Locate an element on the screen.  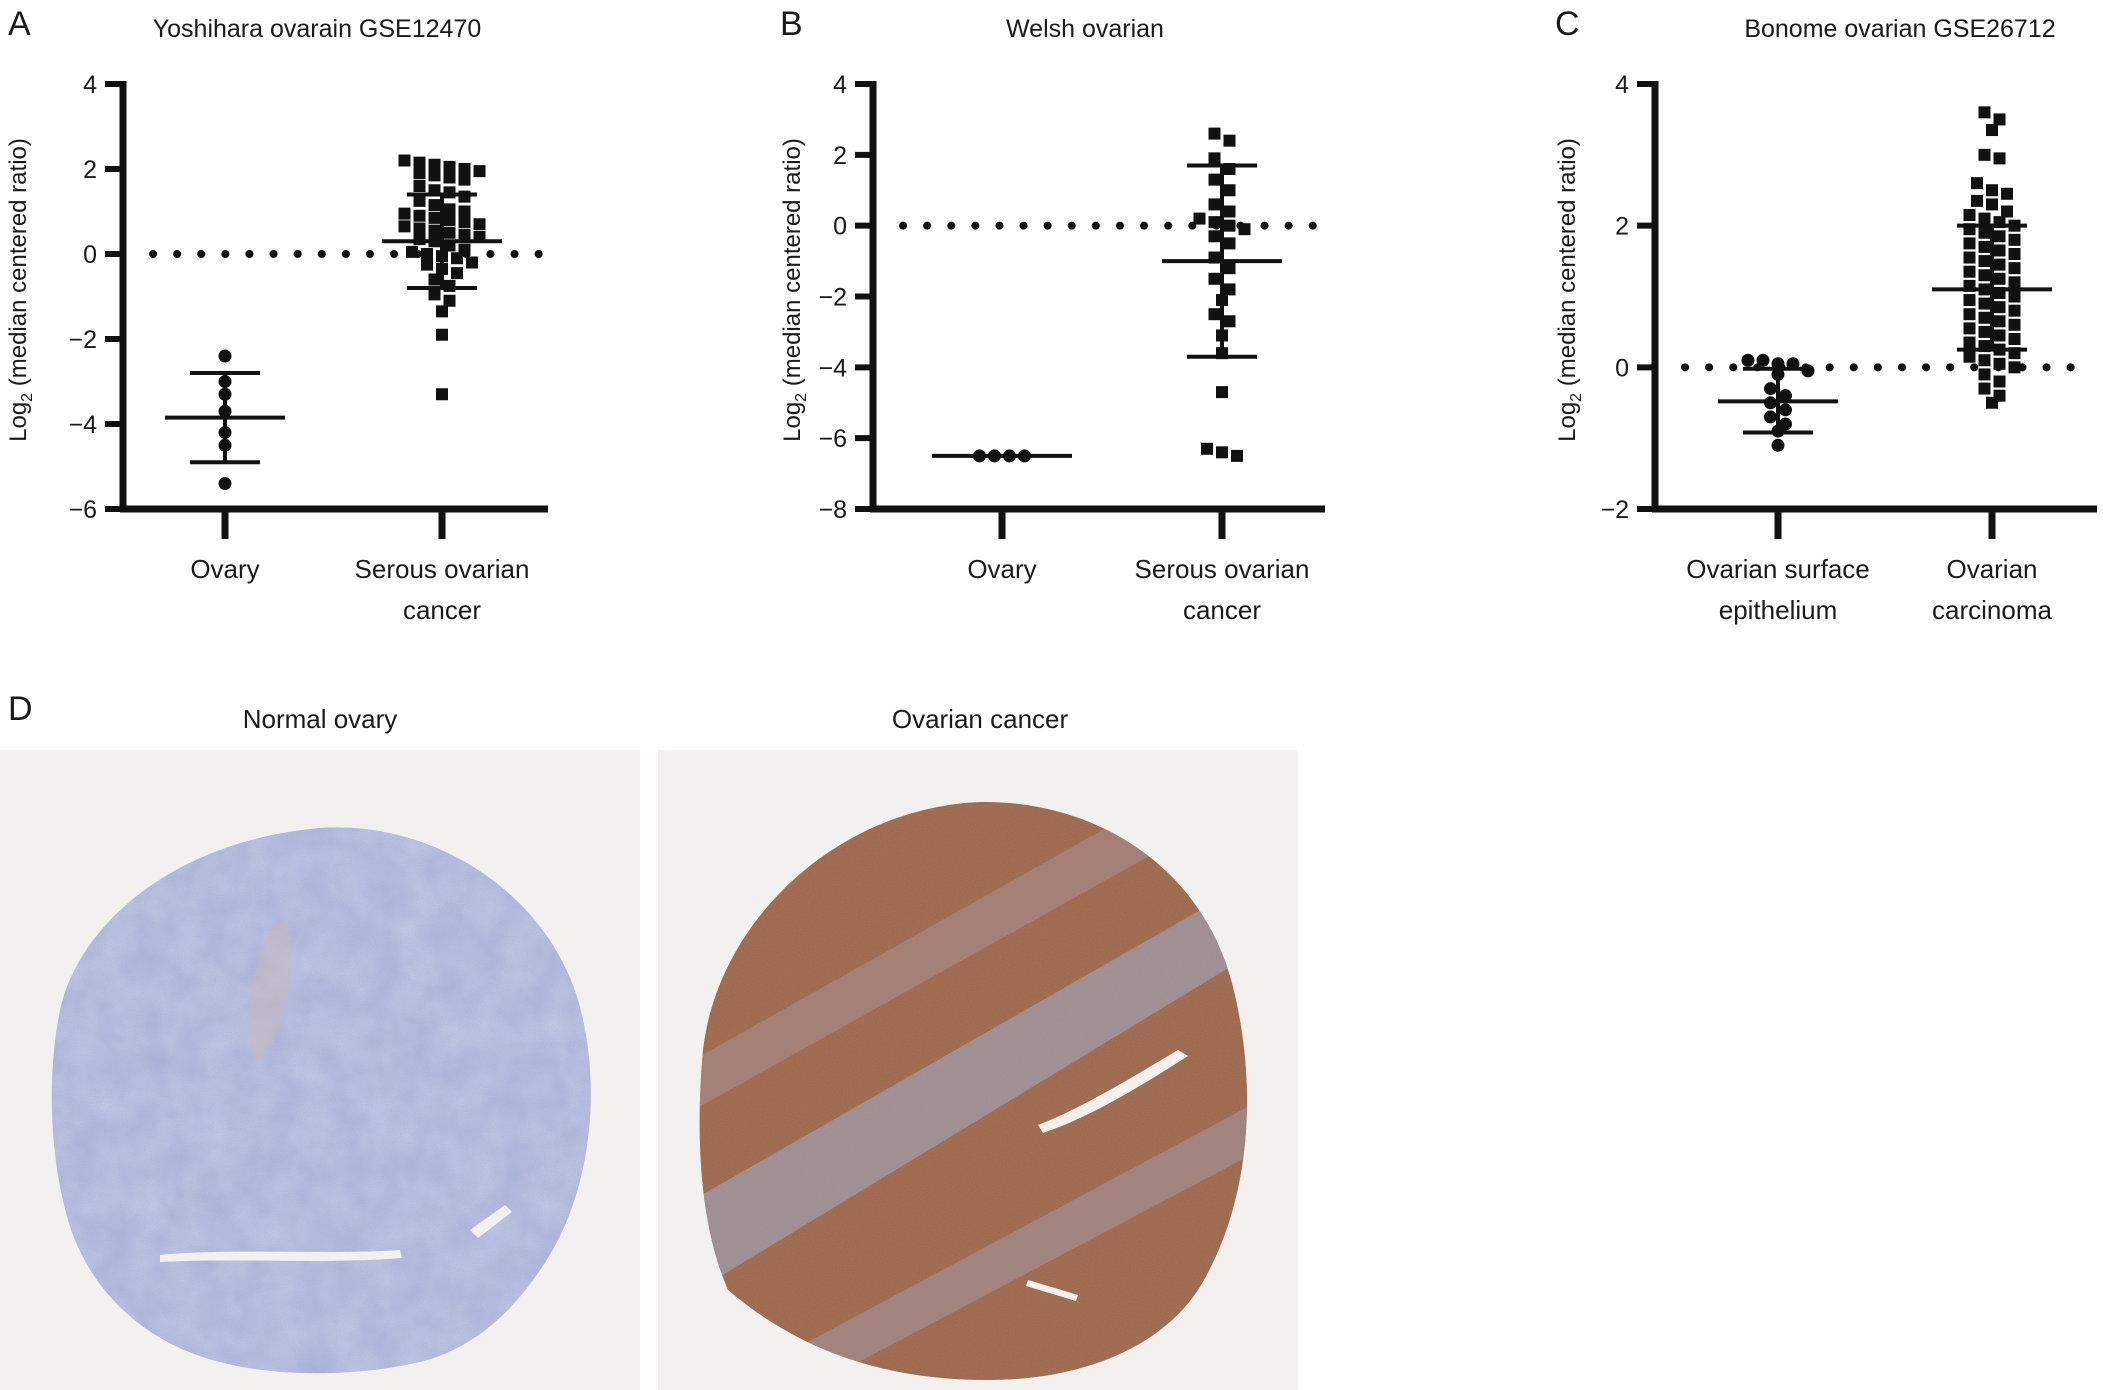
x-tick-label: carcinoma is located at coordinates (1992, 610).